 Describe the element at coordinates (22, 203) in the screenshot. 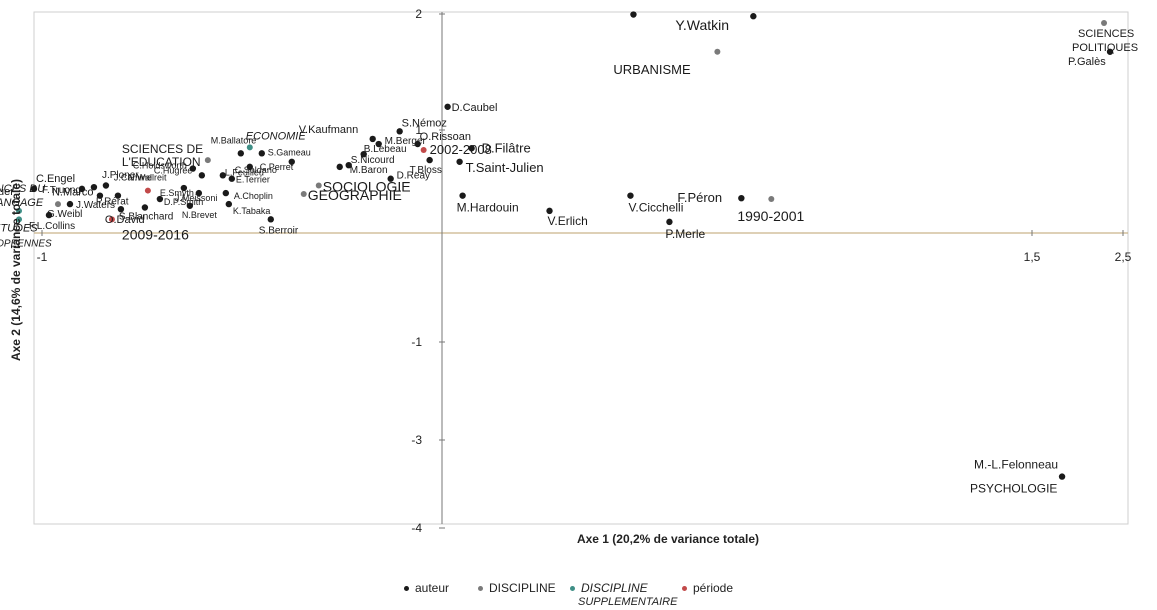

I see `point-label: LANGAGE` at that location.